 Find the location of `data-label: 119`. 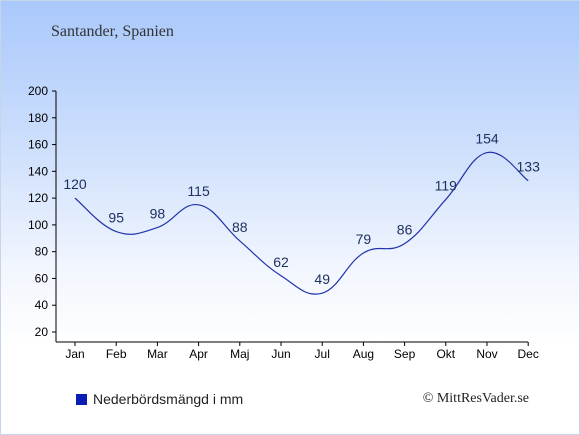

data-label: 119 is located at coordinates (446, 185).